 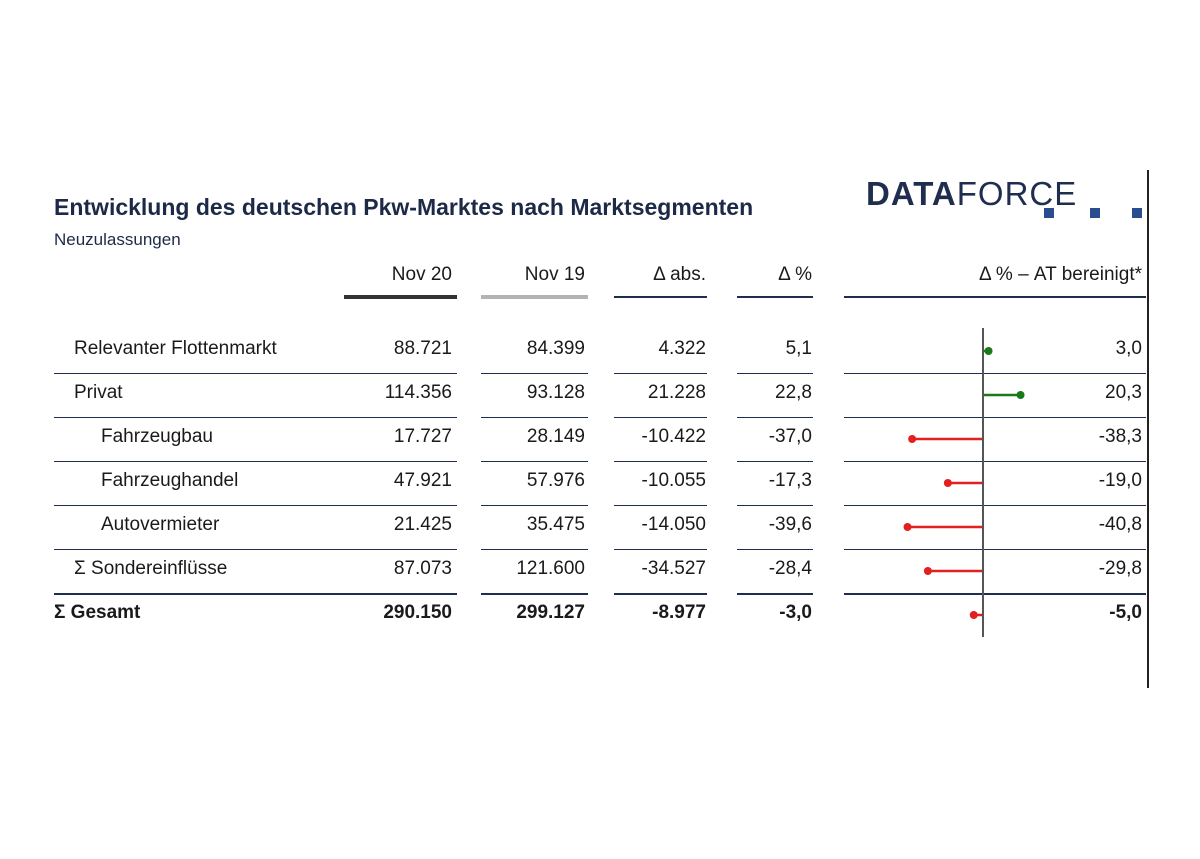 What do you see at coordinates (1060, 274) in the screenshot?
I see `header-delta-at: Δ % – AT bereinigt*` at bounding box center [1060, 274].